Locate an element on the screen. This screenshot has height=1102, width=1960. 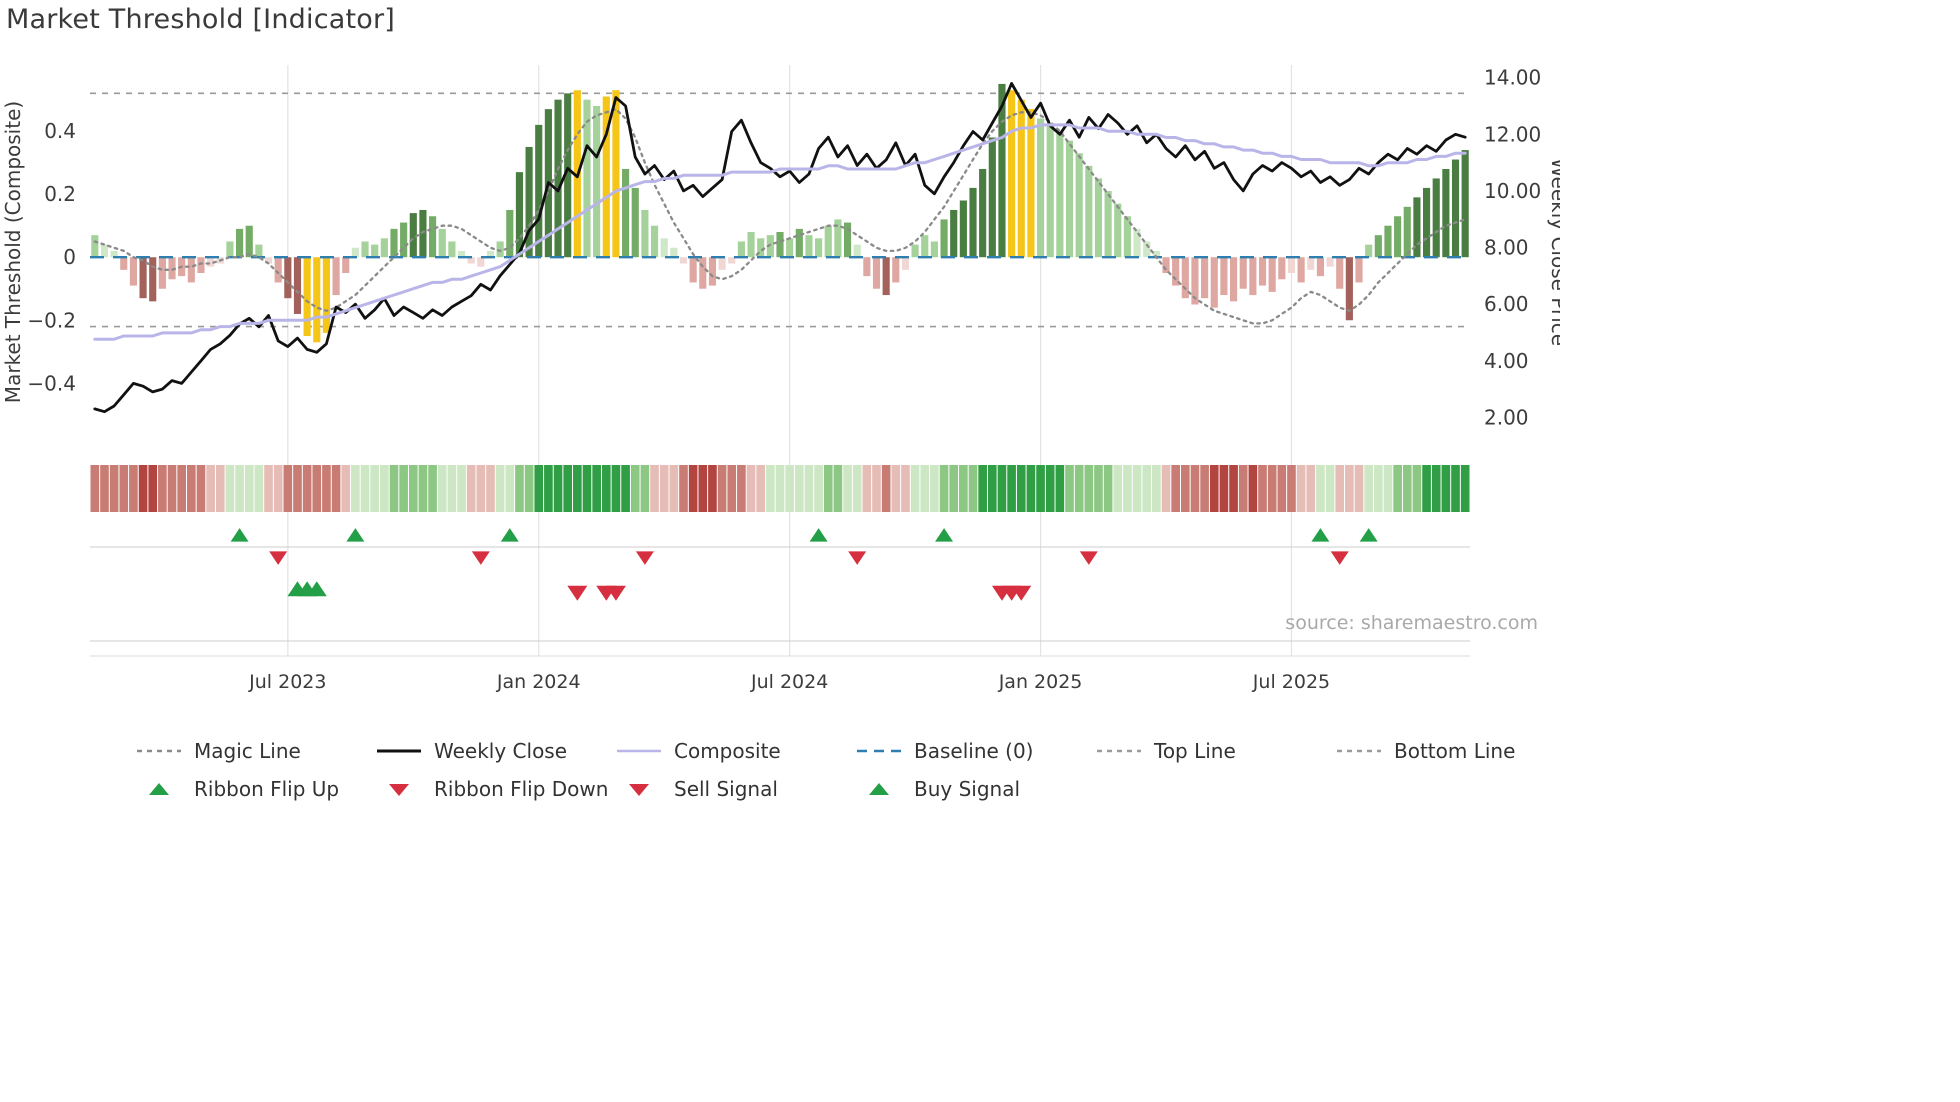
legend-item-bottom-line: Bottom Line is located at coordinates (1455, 751).